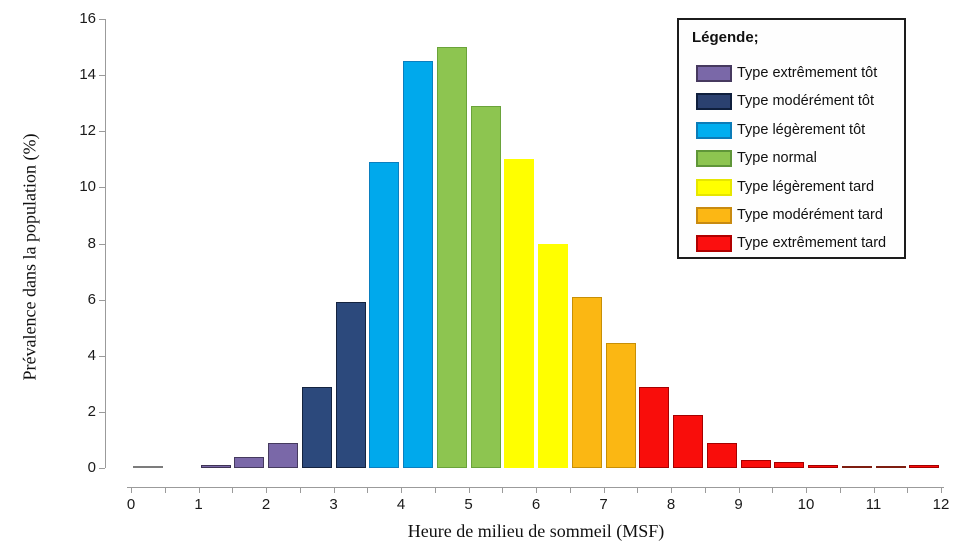 Image resolution: width=960 pixels, height=555 pixels. What do you see at coordinates (91, 411) in the screenshot?
I see `y-tick-label: 2` at bounding box center [91, 411].